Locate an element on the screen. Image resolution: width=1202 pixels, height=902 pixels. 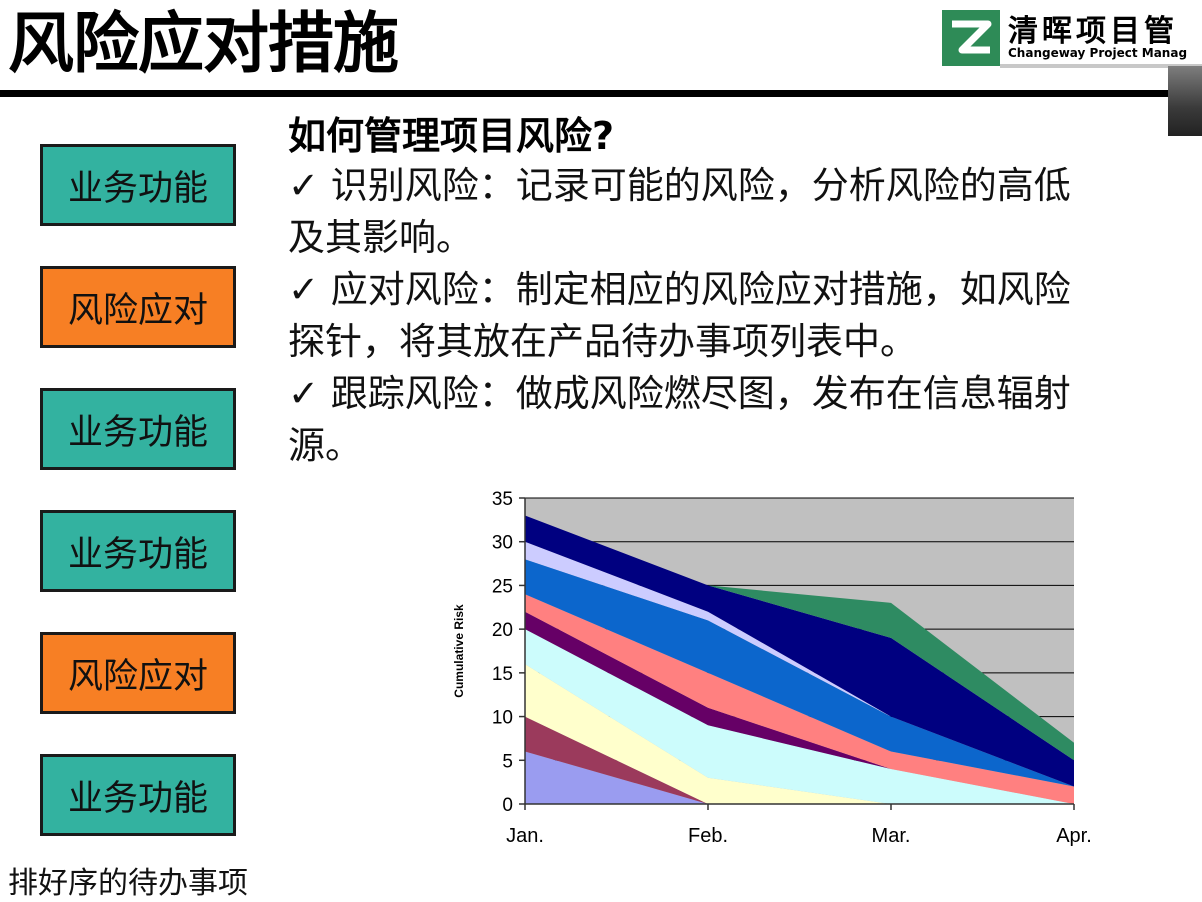
company-logo-icon is located at coordinates (971, 38).